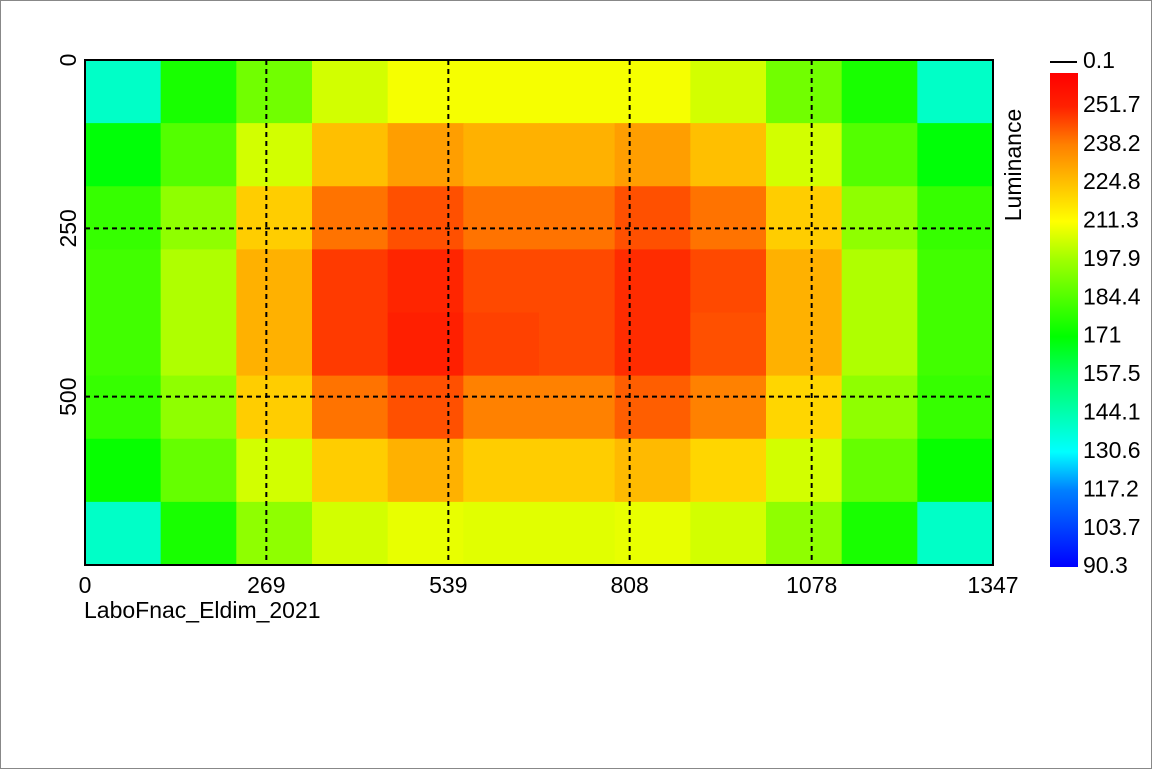 The image size is (1153, 770). Describe the element at coordinates (992, 585) in the screenshot. I see `x-tick-label: 1347` at that location.